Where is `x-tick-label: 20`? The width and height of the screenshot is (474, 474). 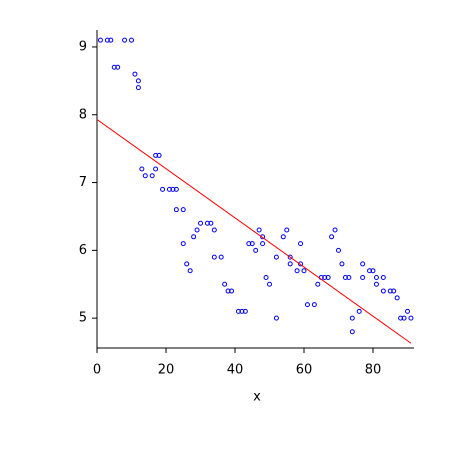 x-tick-label: 20 is located at coordinates (166, 370).